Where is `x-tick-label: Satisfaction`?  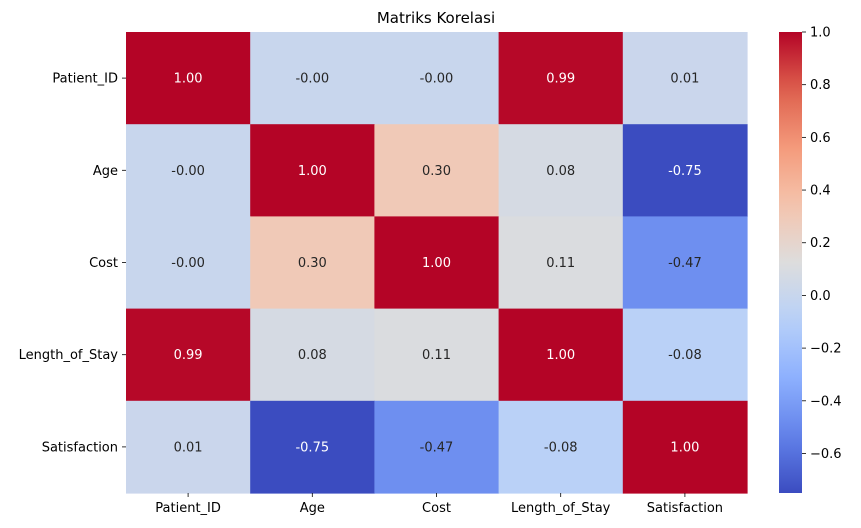
x-tick-label: Satisfaction is located at coordinates (685, 508).